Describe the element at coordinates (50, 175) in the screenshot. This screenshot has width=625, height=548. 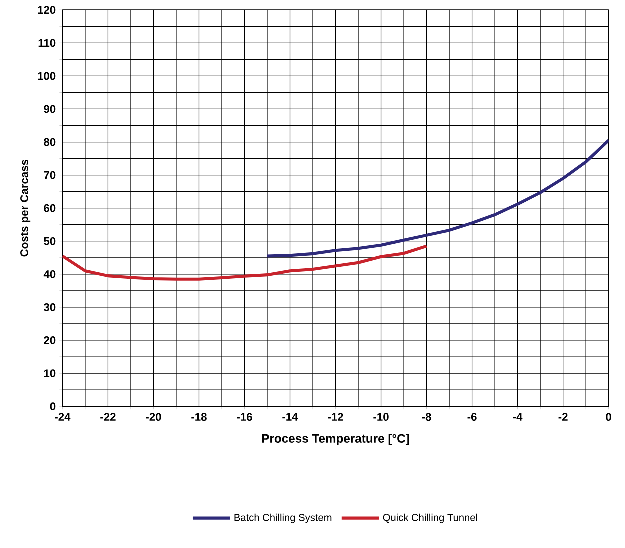
I see `y-tick-label: 70` at that location.